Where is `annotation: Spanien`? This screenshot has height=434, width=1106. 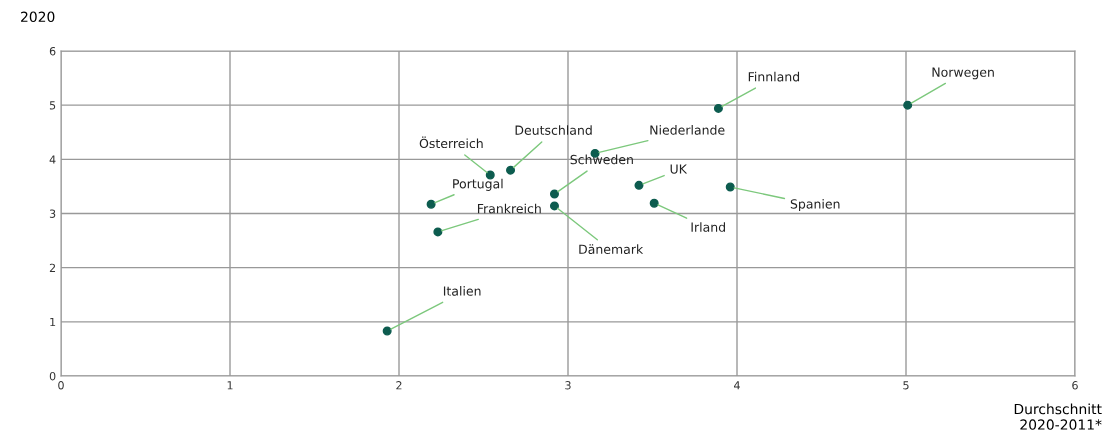 annotation: Spanien is located at coordinates (815, 205).